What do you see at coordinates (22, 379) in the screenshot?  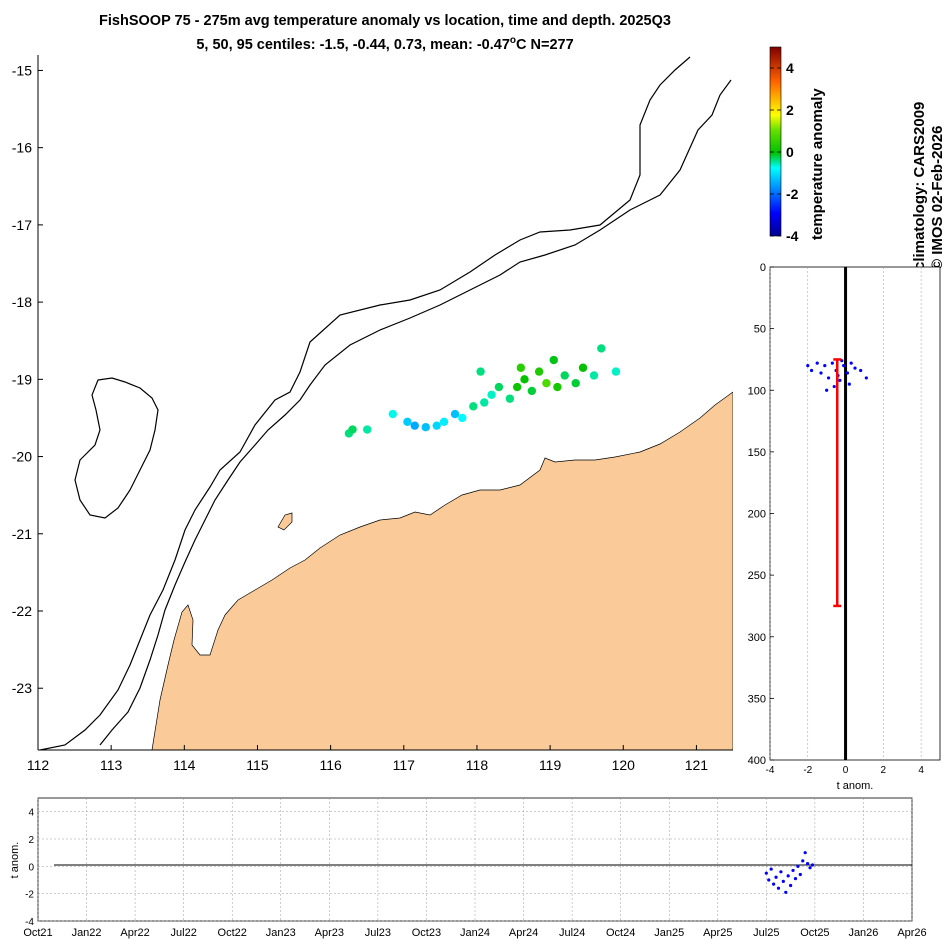 I see `map-y-tick-label: -19` at bounding box center [22, 379].